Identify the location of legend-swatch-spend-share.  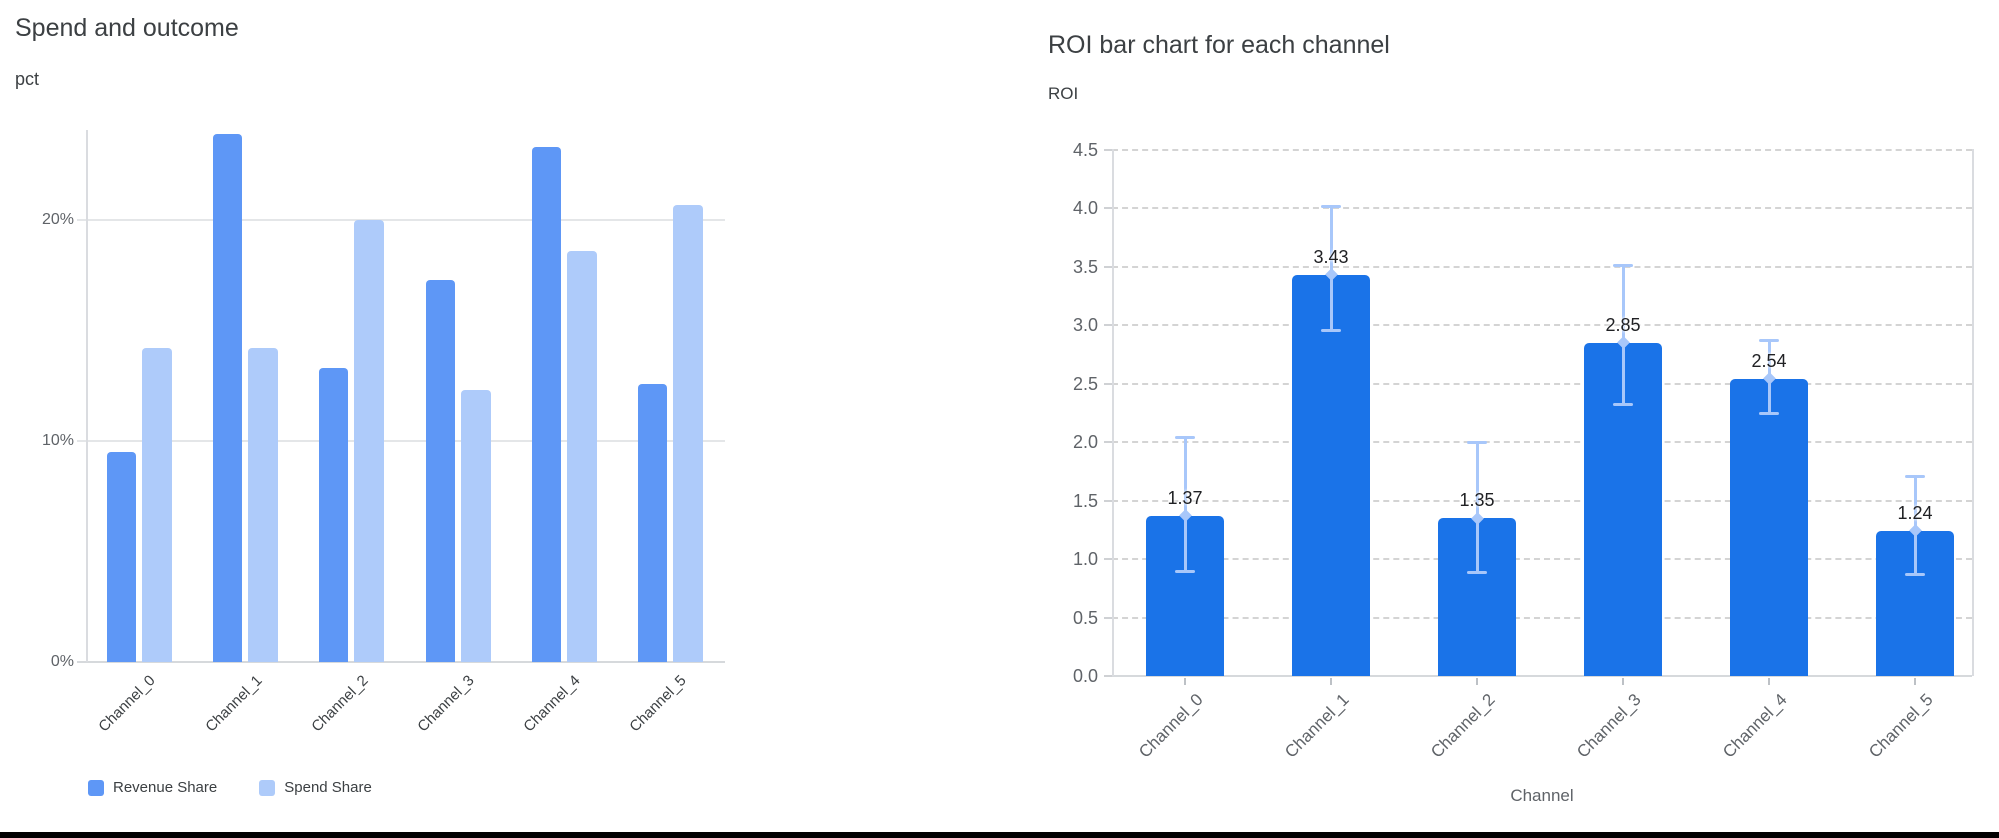
(267, 787).